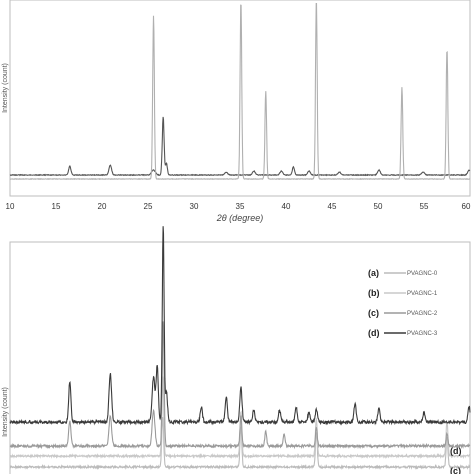 This screenshot has width=474, height=474. What do you see at coordinates (5, 88) in the screenshot?
I see `top-y-axis-label: Intensity (count)` at bounding box center [5, 88].